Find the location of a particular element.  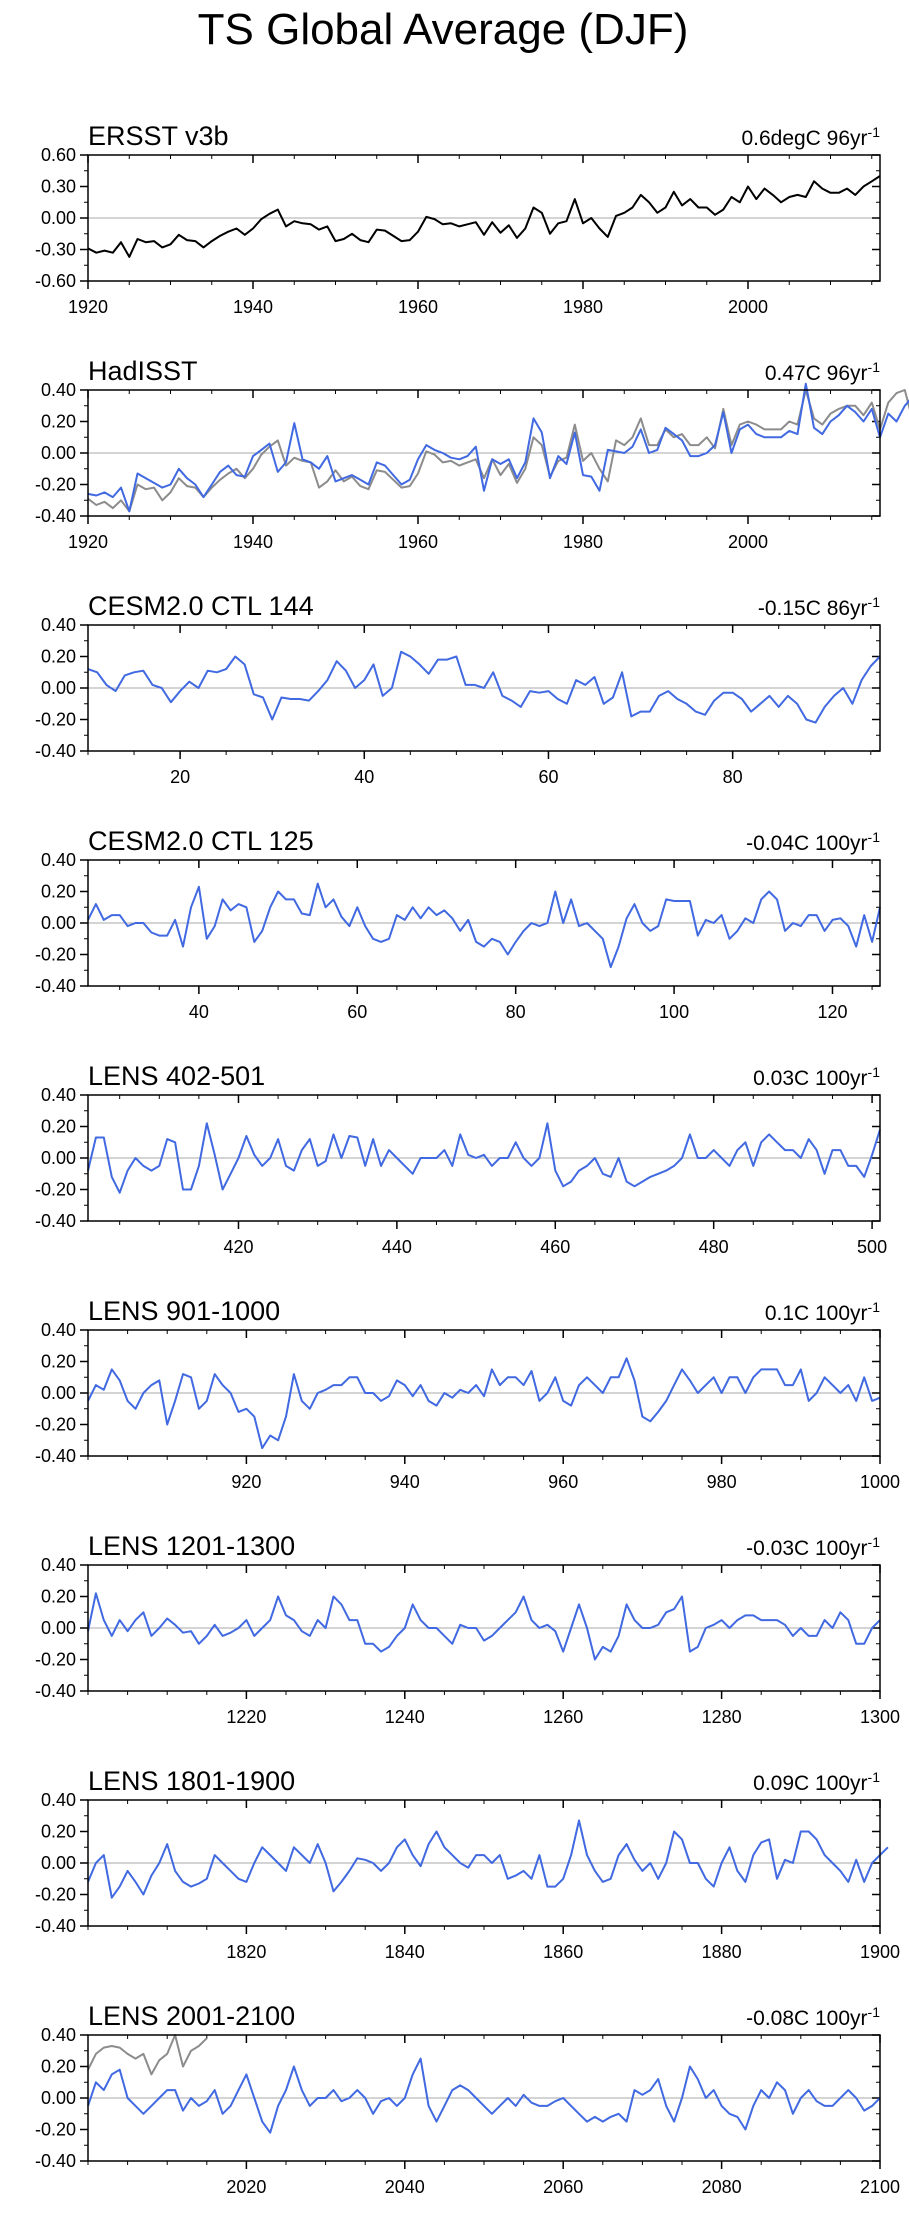

trend-value: 0.03C 100yr is located at coordinates (810, 1078).